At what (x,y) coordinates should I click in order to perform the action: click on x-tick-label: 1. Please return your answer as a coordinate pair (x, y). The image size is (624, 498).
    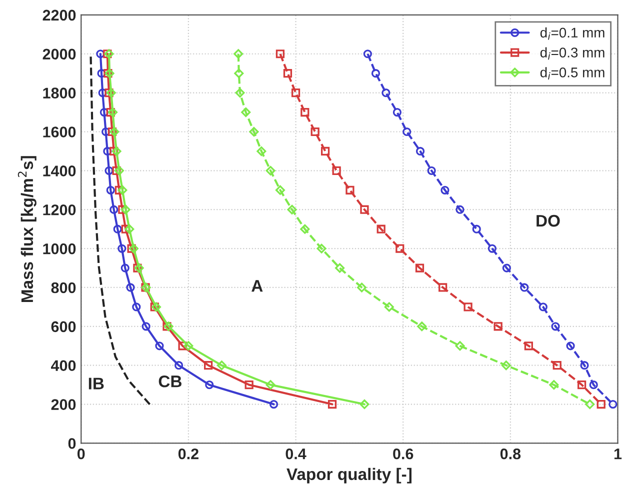
    Looking at the image, I should click on (618, 454).